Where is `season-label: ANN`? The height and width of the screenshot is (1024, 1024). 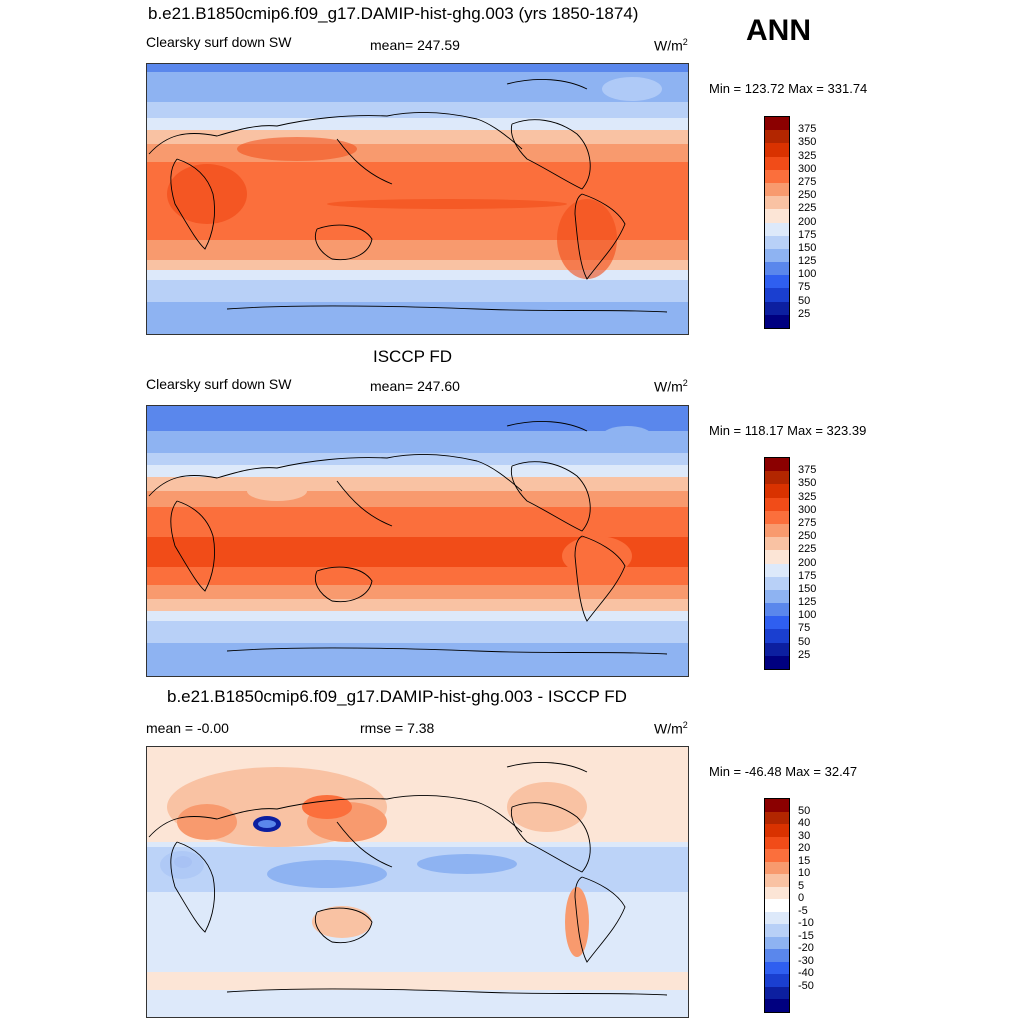
season-label: ANN is located at coordinates (778, 30).